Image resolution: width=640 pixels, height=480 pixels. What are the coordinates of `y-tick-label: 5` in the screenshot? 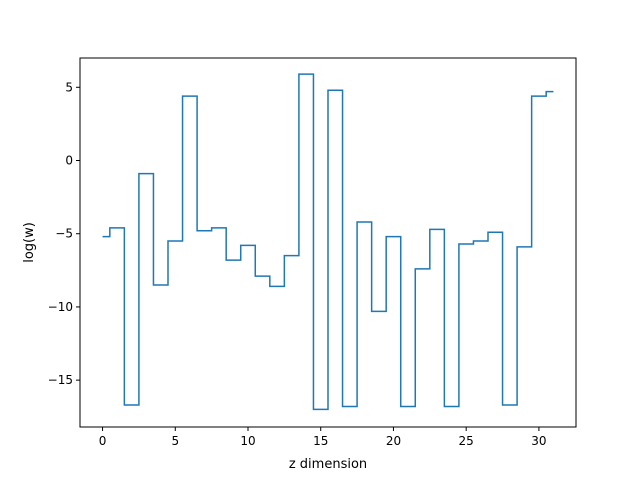 It's located at (69, 87).